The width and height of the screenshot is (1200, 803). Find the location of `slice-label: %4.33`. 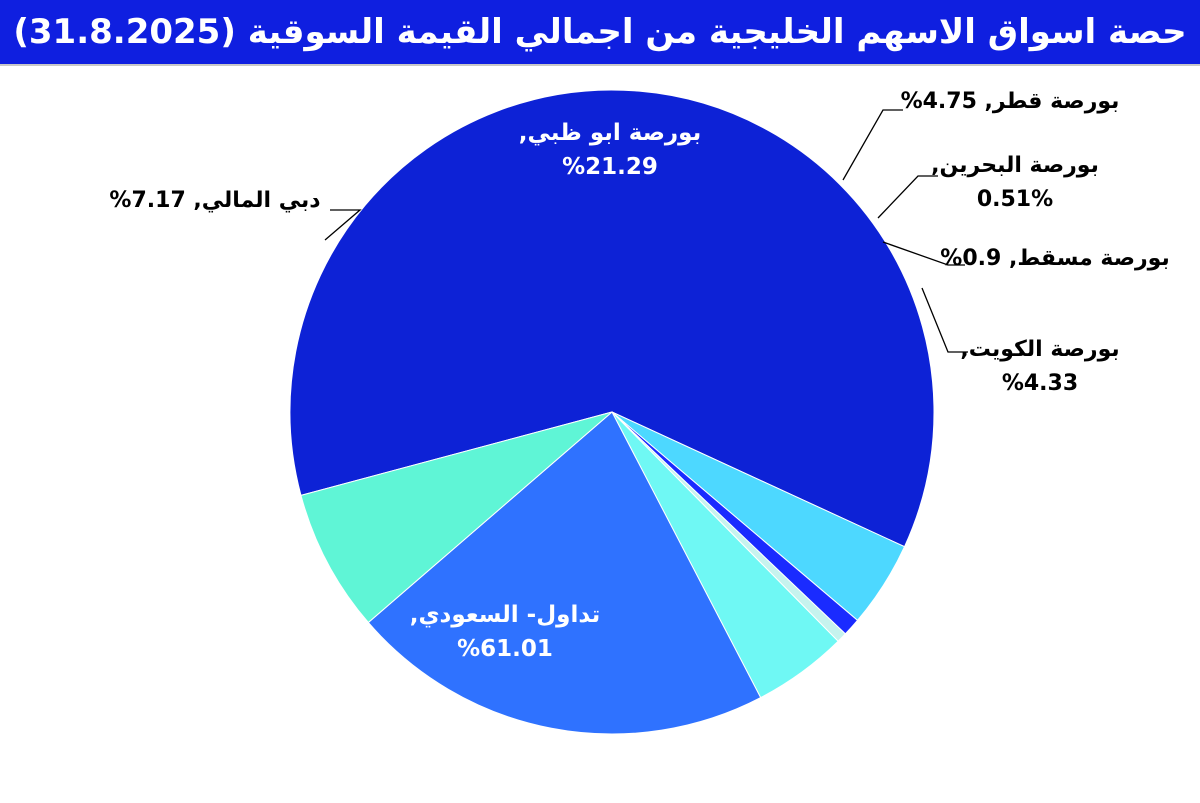

slice-label: %4.33 is located at coordinates (1040, 383).